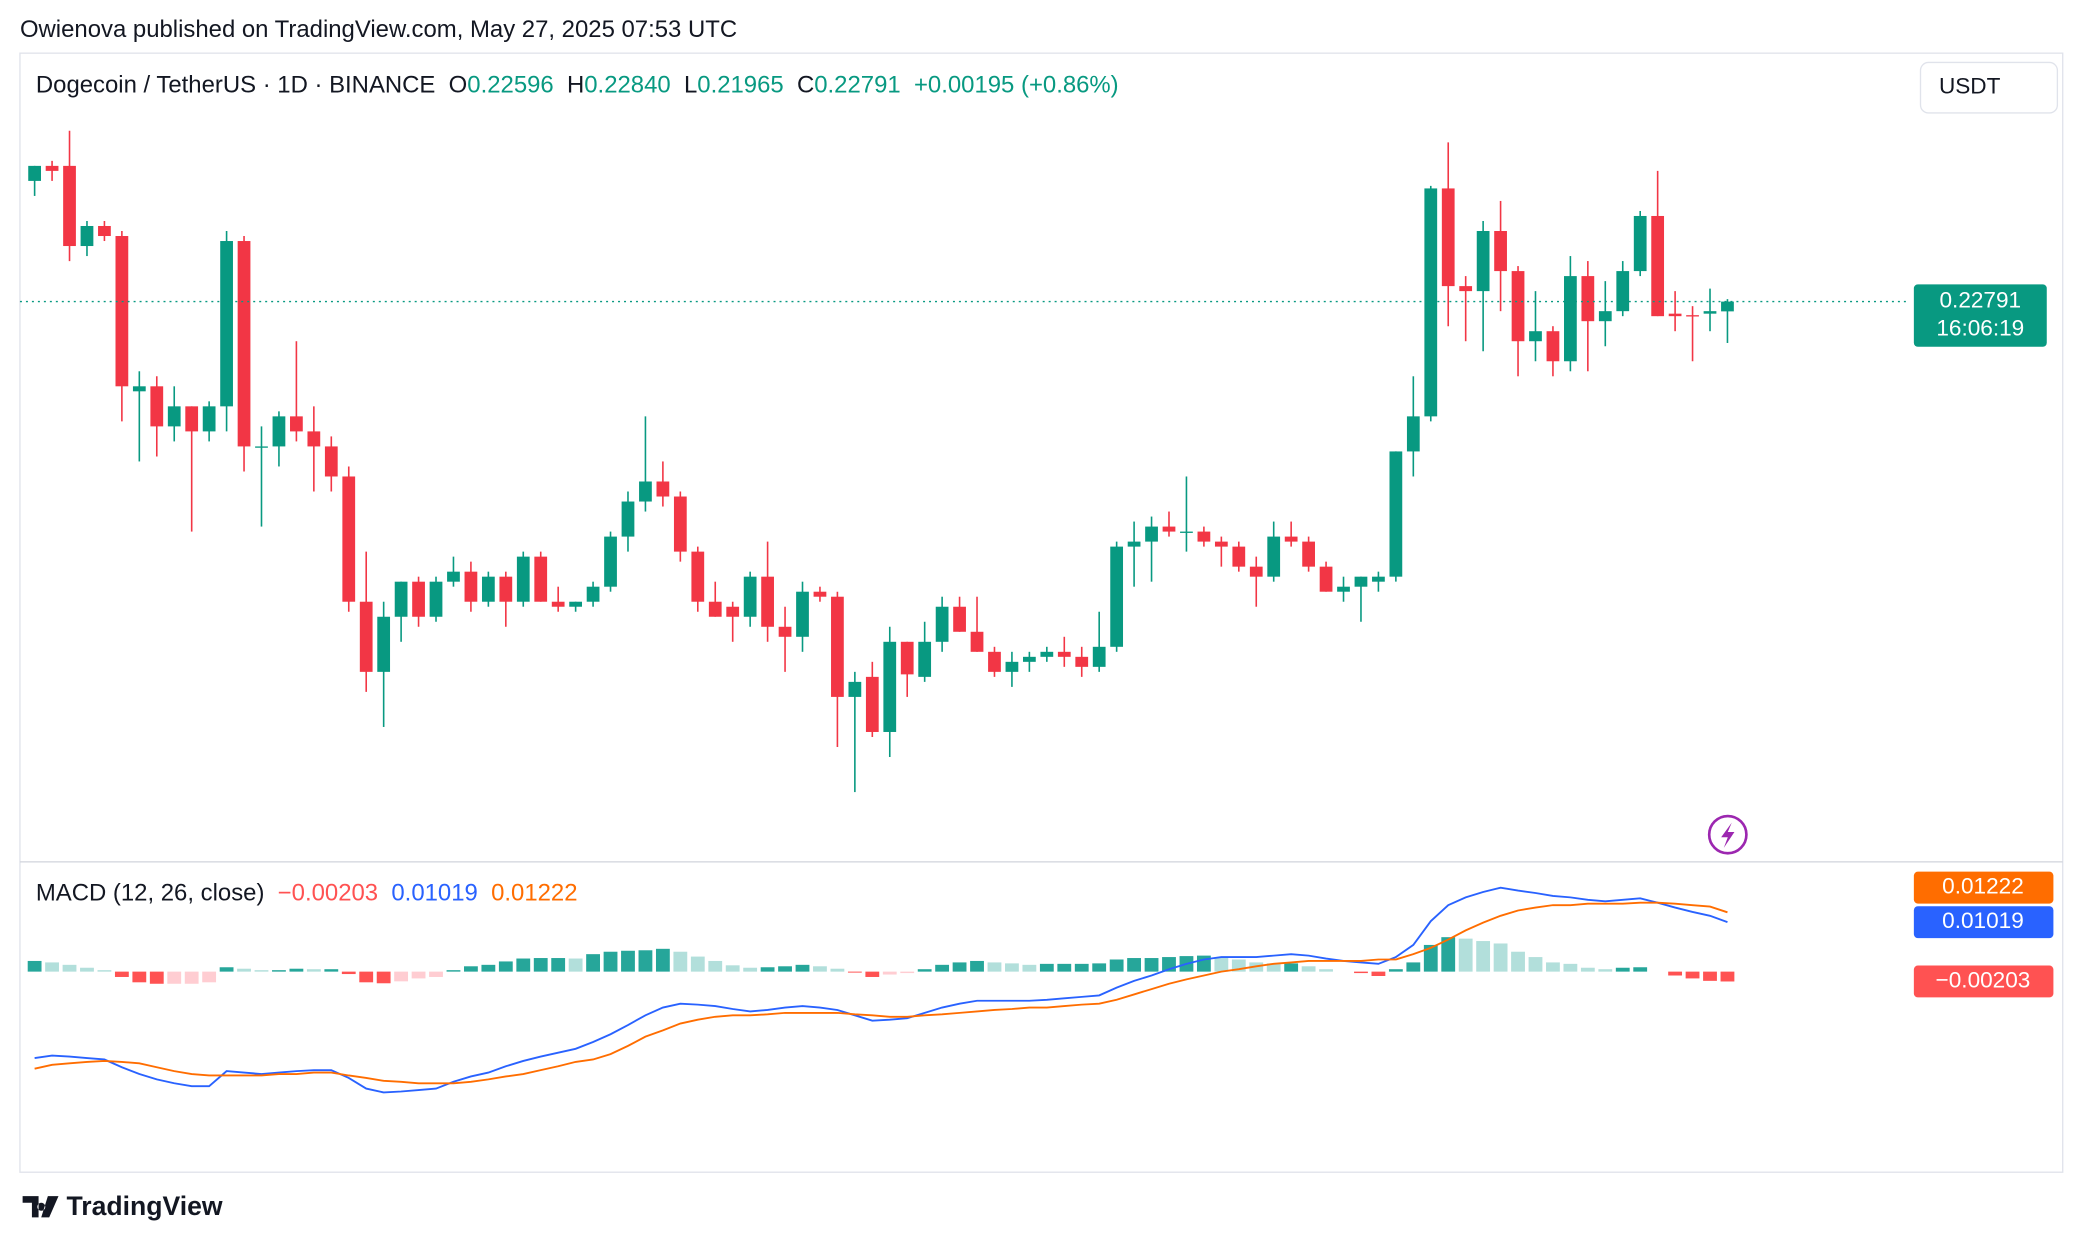 Image resolution: width=2084 pixels, height=1242 pixels. What do you see at coordinates (881, 990) in the screenshot?
I see `indicator-line` at bounding box center [881, 990].